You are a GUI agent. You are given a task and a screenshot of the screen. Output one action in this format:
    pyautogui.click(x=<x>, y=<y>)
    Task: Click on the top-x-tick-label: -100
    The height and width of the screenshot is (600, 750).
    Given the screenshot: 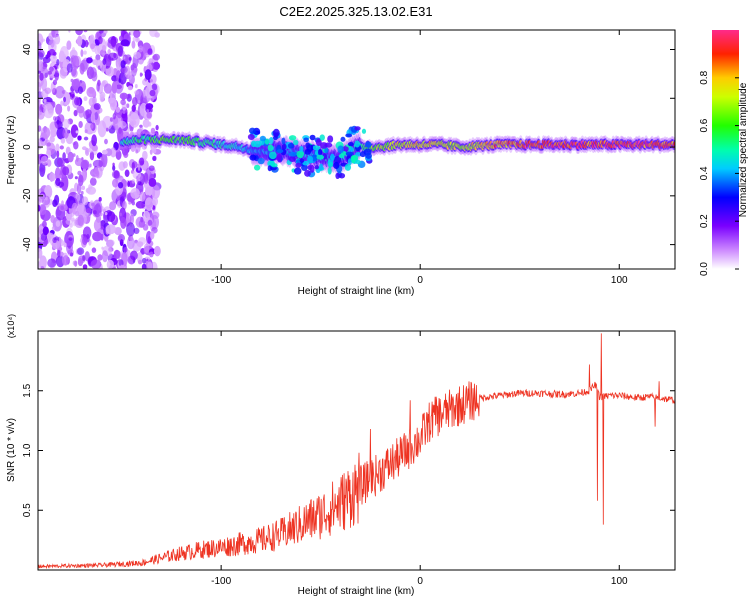 What is the action you would take?
    pyautogui.click(x=221, y=280)
    